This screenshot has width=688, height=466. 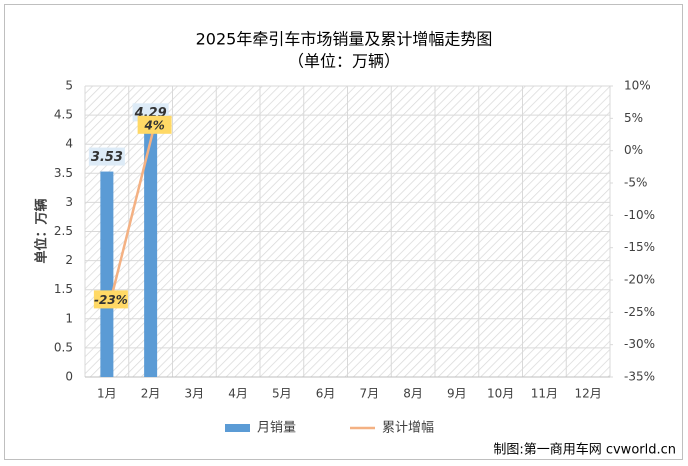 What do you see at coordinates (326, 394) in the screenshot?
I see `x-tick-label: 6月` at bounding box center [326, 394].